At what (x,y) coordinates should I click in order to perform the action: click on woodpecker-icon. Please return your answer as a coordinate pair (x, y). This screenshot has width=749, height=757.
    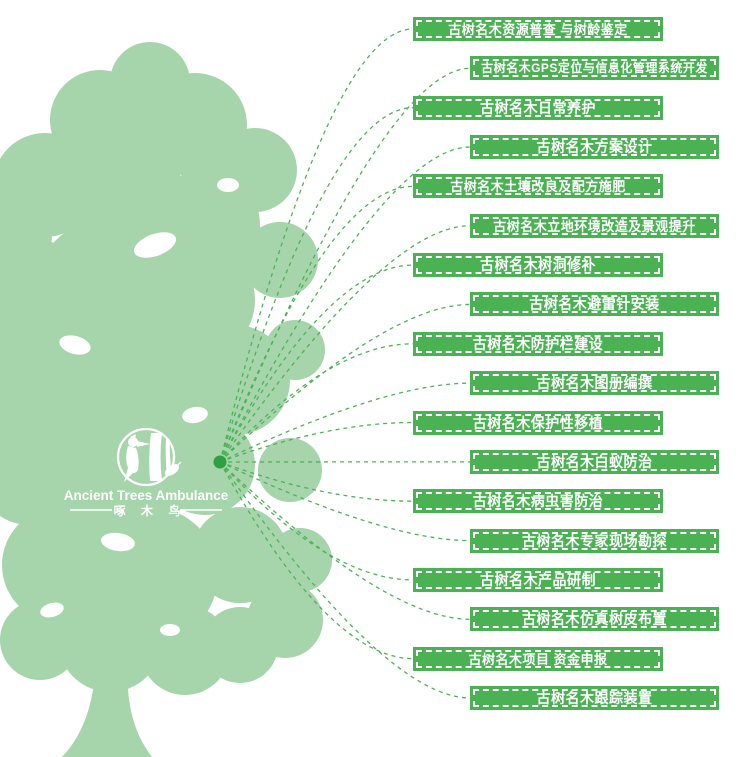
    Looking at the image, I should click on (153, 457).